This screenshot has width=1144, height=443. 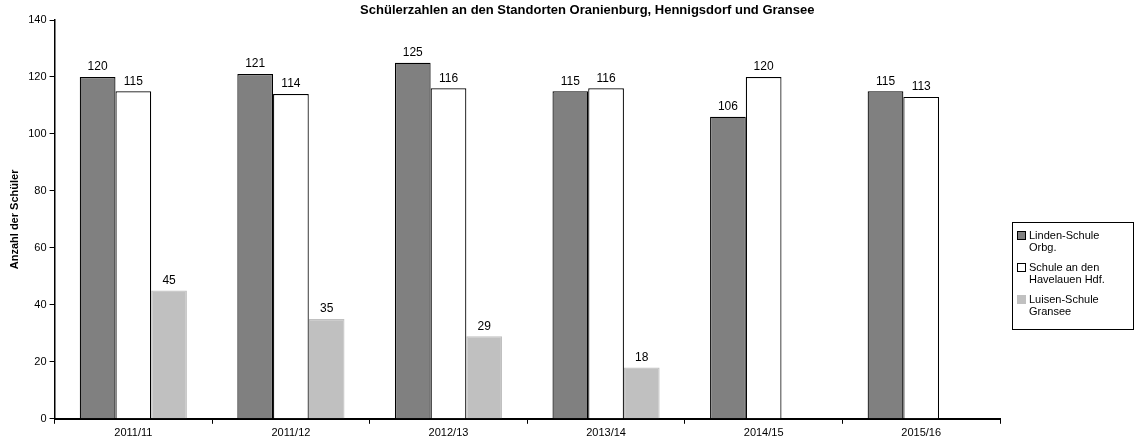 I want to click on y-tick-label: 40, so click(x=40, y=303).